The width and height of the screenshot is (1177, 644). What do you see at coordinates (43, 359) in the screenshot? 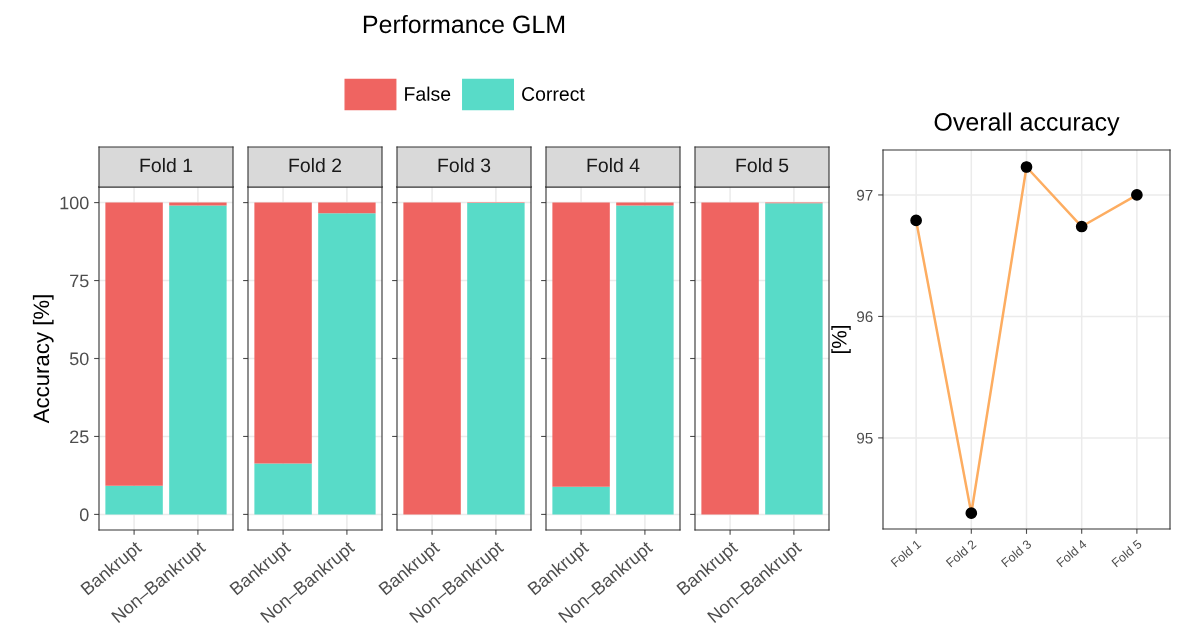
I see `y-axis-title: Accuracy [%]` at bounding box center [43, 359].